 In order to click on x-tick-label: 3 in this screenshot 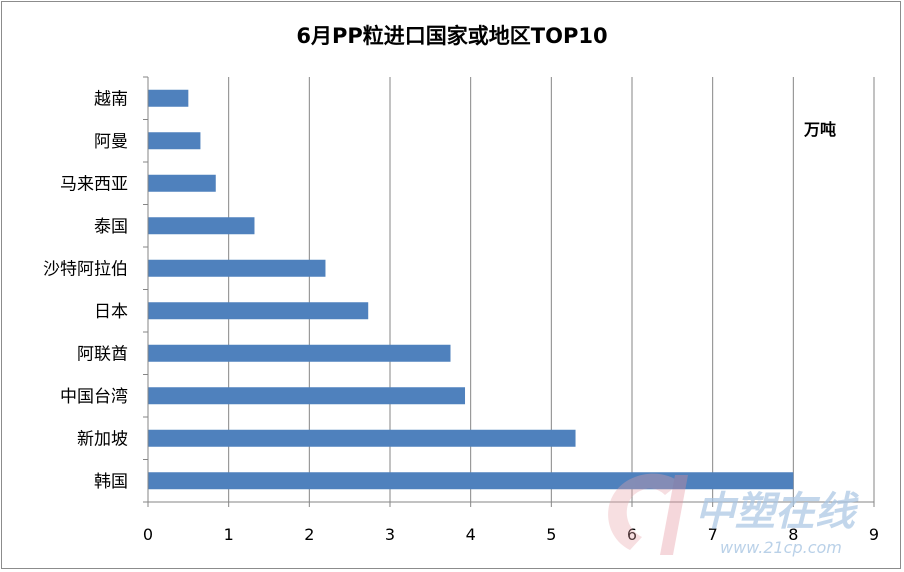, I will do `click(390, 534)`.